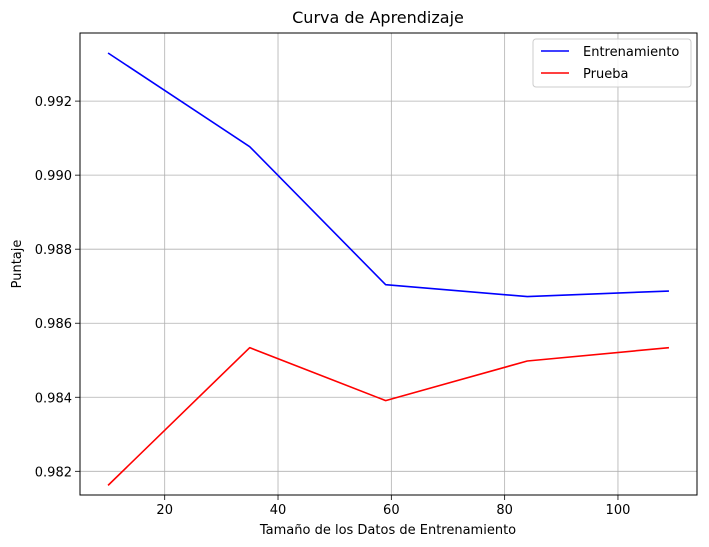 This screenshot has width=709, height=547. I want to click on y-tick-label: 0.986, so click(53, 324).